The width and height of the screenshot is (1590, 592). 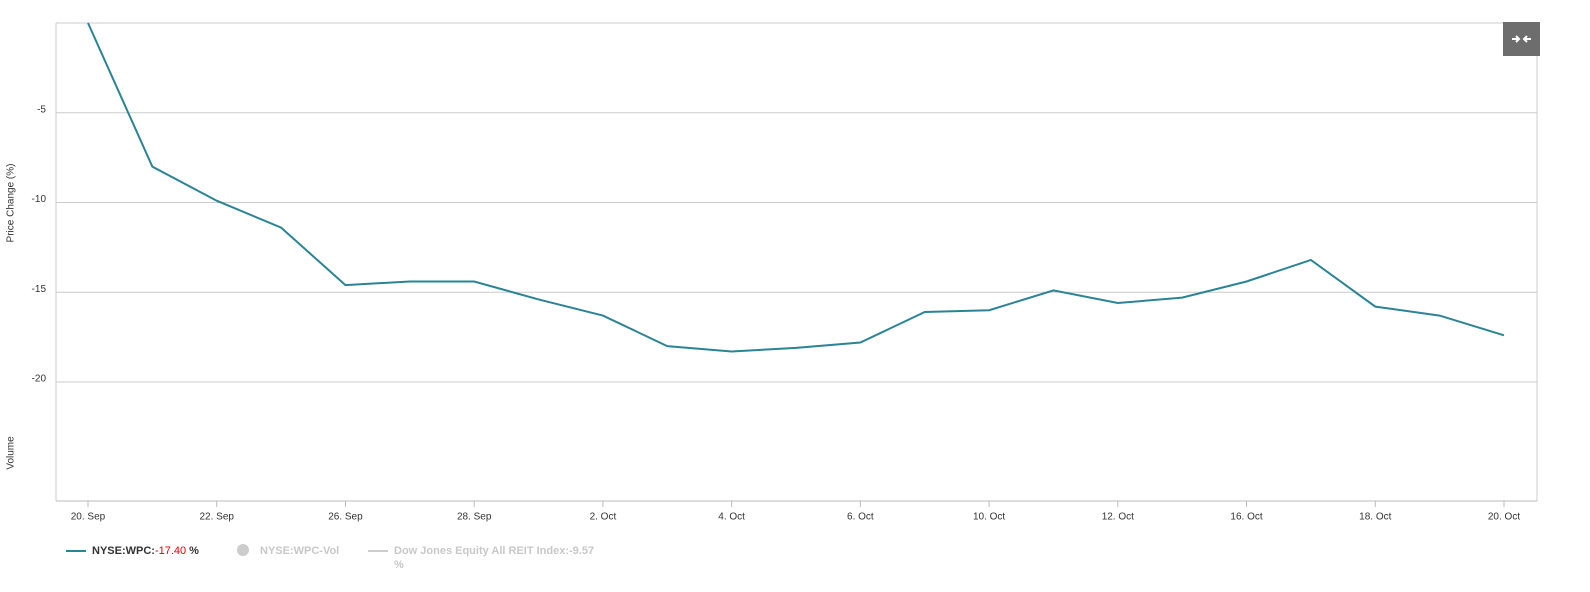 I want to click on legend-item: Dow Jones Equity All REIT Index:-9.57%, so click(x=481, y=558).